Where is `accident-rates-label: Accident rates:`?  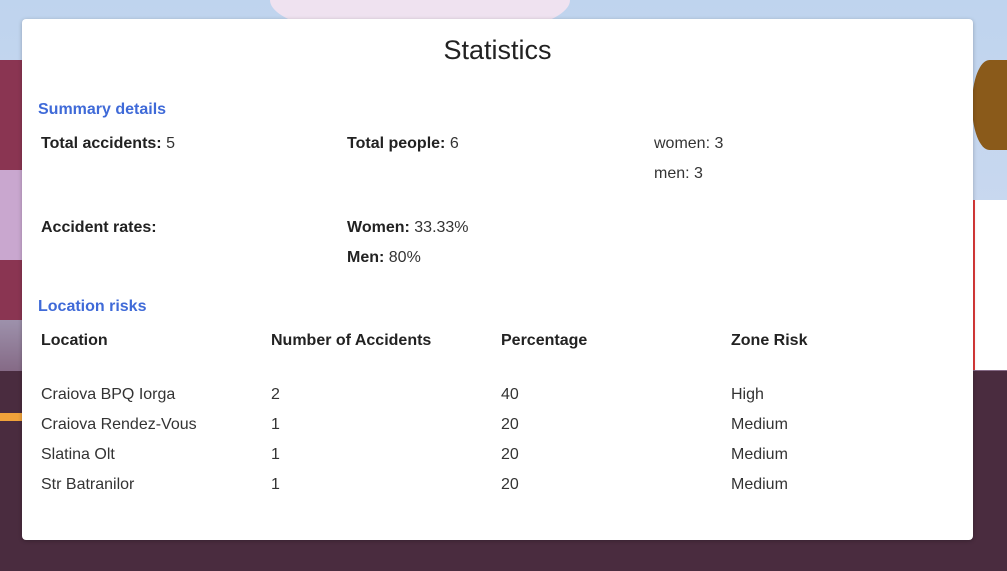 accident-rates-label: Accident rates: is located at coordinates (99, 227).